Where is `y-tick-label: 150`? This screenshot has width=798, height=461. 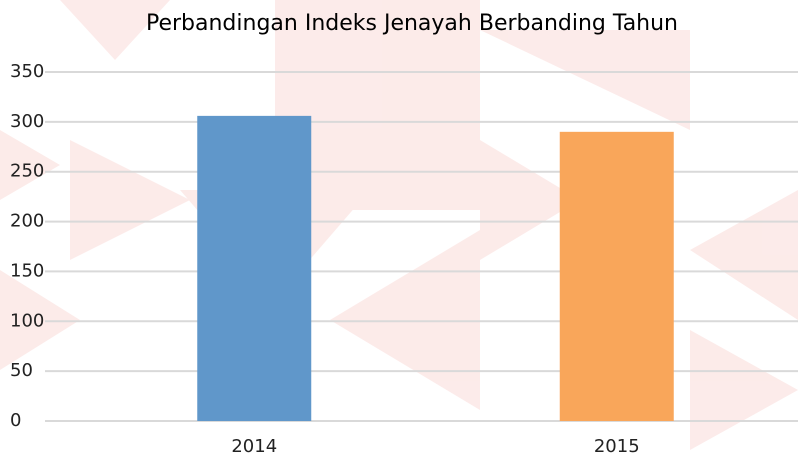 y-tick-label: 150 is located at coordinates (27, 270).